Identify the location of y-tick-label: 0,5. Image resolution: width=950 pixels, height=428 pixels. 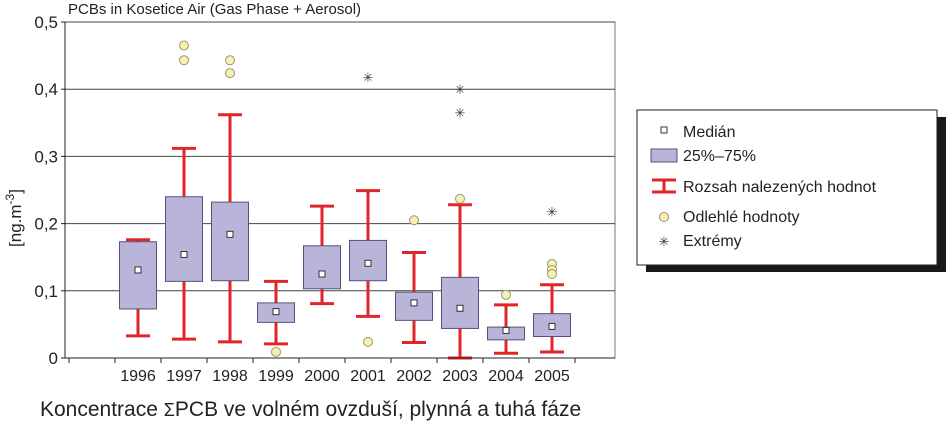
(46, 22).